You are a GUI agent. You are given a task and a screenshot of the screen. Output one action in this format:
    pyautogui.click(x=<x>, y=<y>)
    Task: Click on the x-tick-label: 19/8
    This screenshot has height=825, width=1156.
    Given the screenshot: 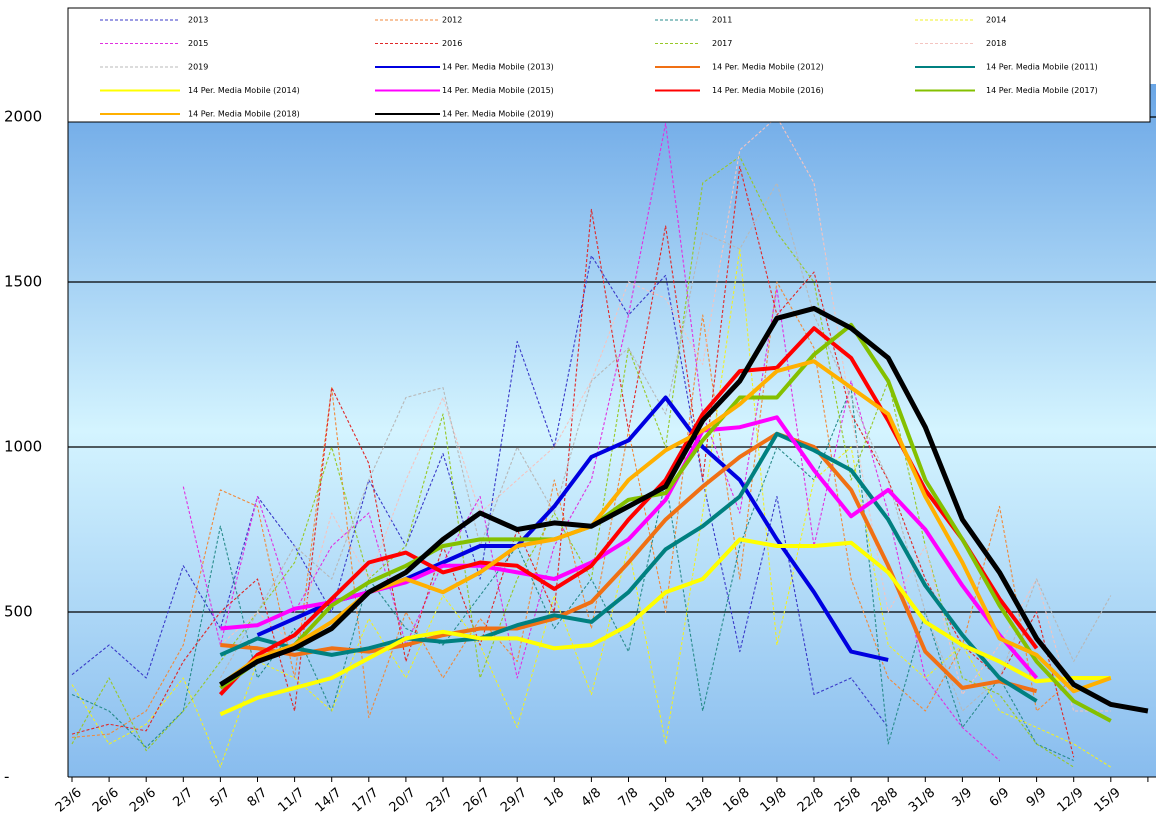 What is the action you would take?
    pyautogui.click(x=774, y=800)
    